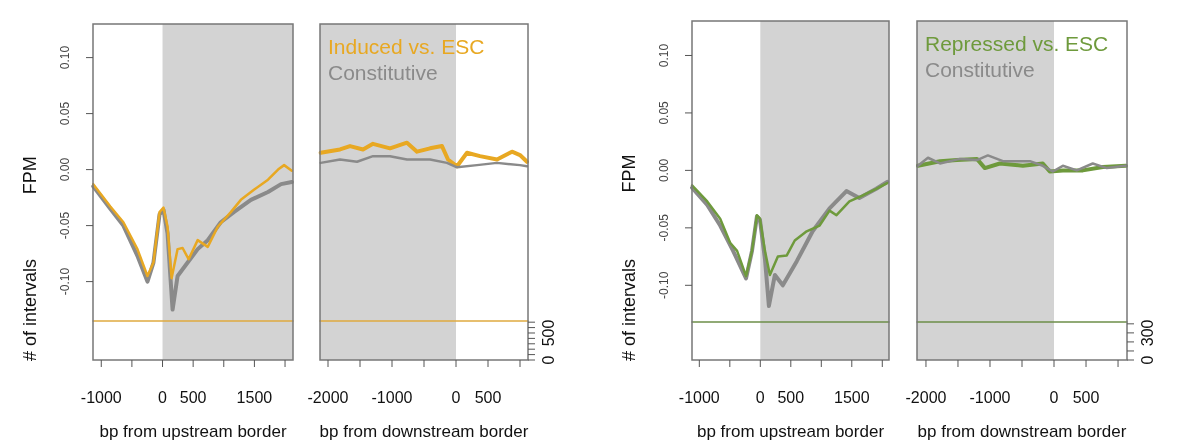 Image resolution: width=1200 pixels, height=444 pixels. I want to click on y2-tick-label: 500, so click(548, 333).